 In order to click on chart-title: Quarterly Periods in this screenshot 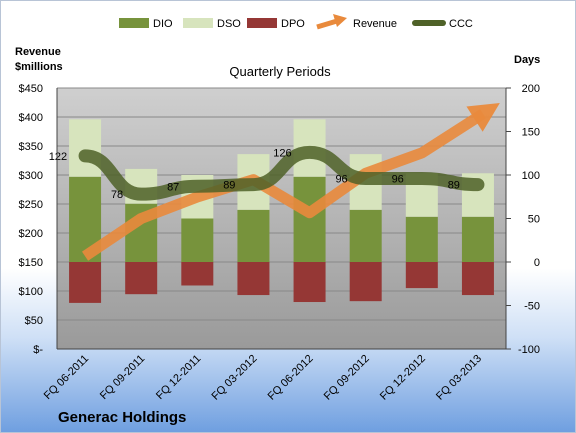, I will do `click(280, 71)`.